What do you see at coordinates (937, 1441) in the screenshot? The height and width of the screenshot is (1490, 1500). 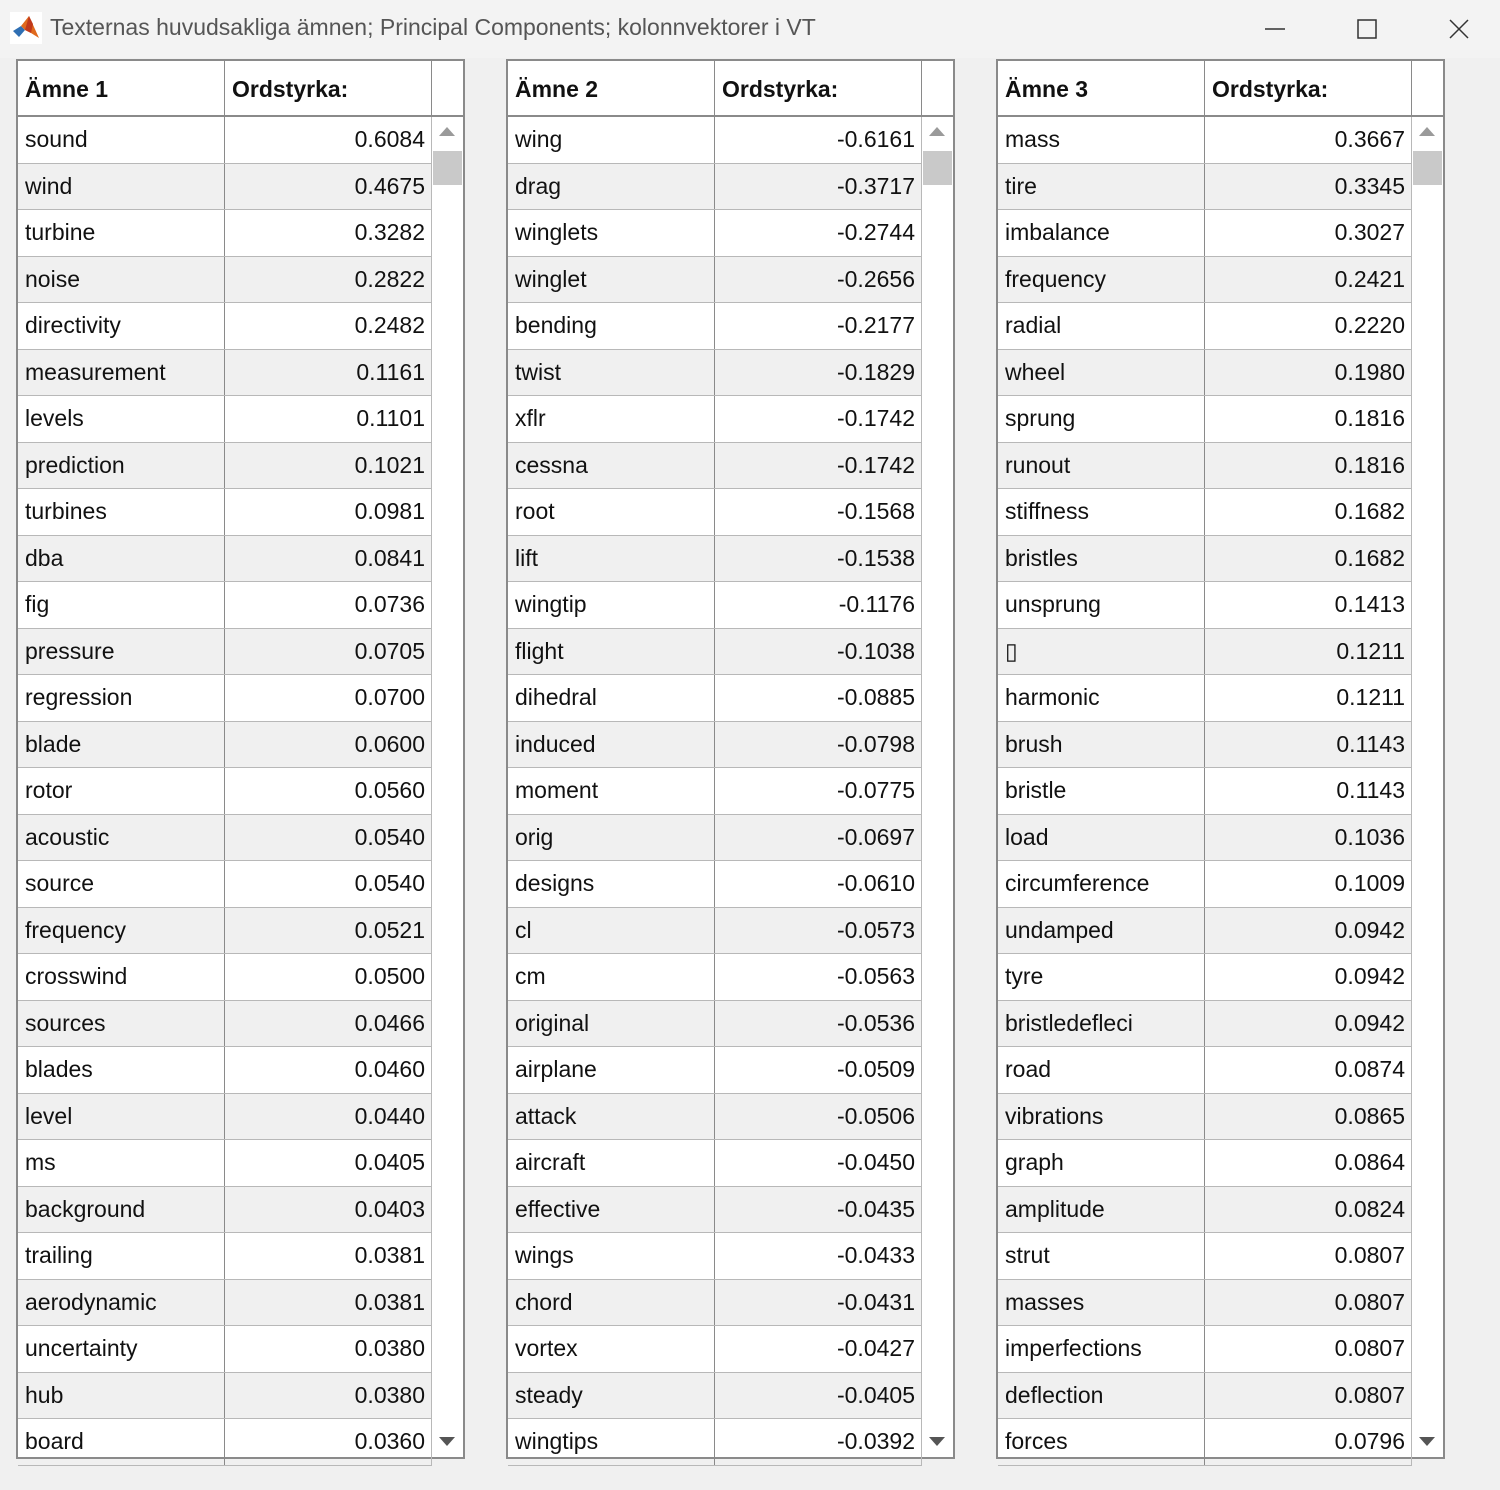 I see `scroll-down-arrow-icon` at bounding box center [937, 1441].